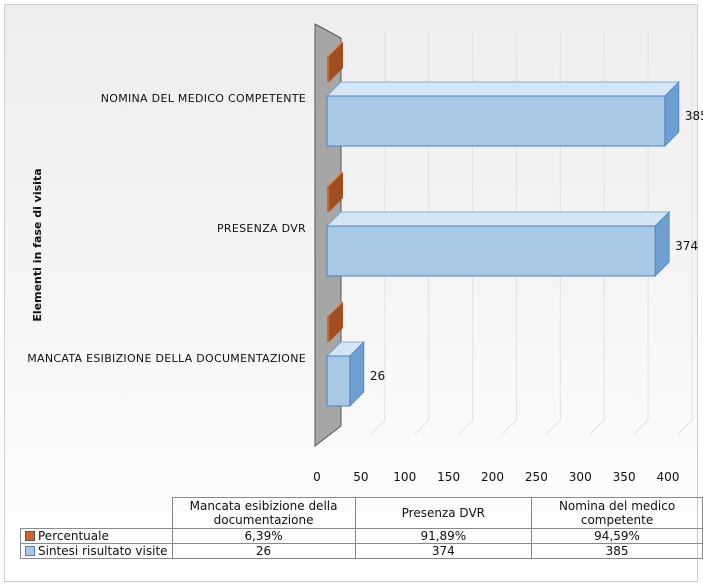 The width and height of the screenshot is (703, 586). What do you see at coordinates (73, 536) in the screenshot?
I see `legend-label: Percentuale` at bounding box center [73, 536].